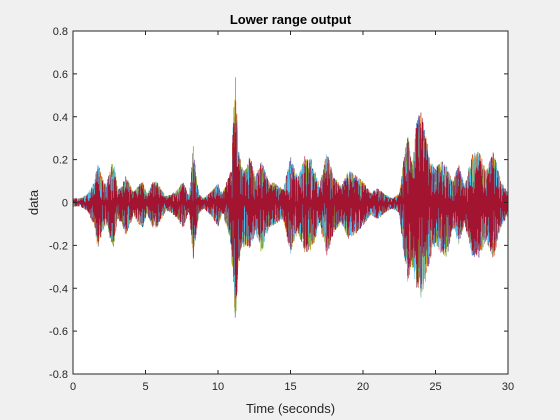  I want to click on y-tick-label: 0, so click(65, 204).